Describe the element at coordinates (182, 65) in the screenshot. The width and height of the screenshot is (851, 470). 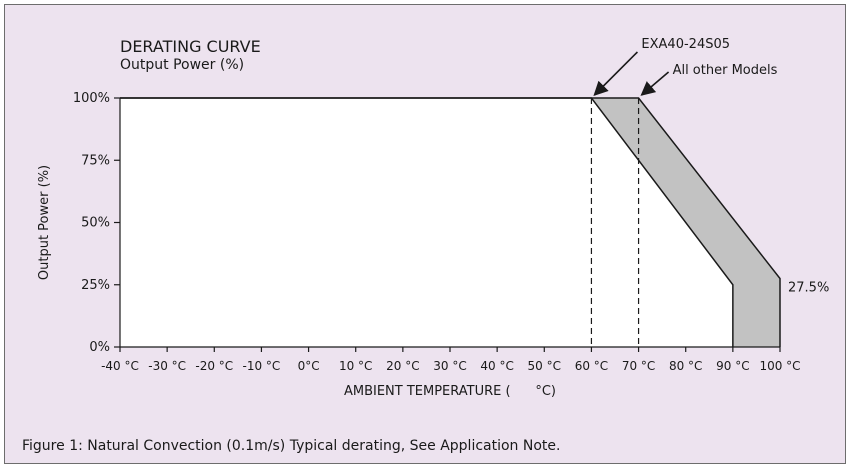
I see `chart-subtitle: Output Power (%)` at that location.